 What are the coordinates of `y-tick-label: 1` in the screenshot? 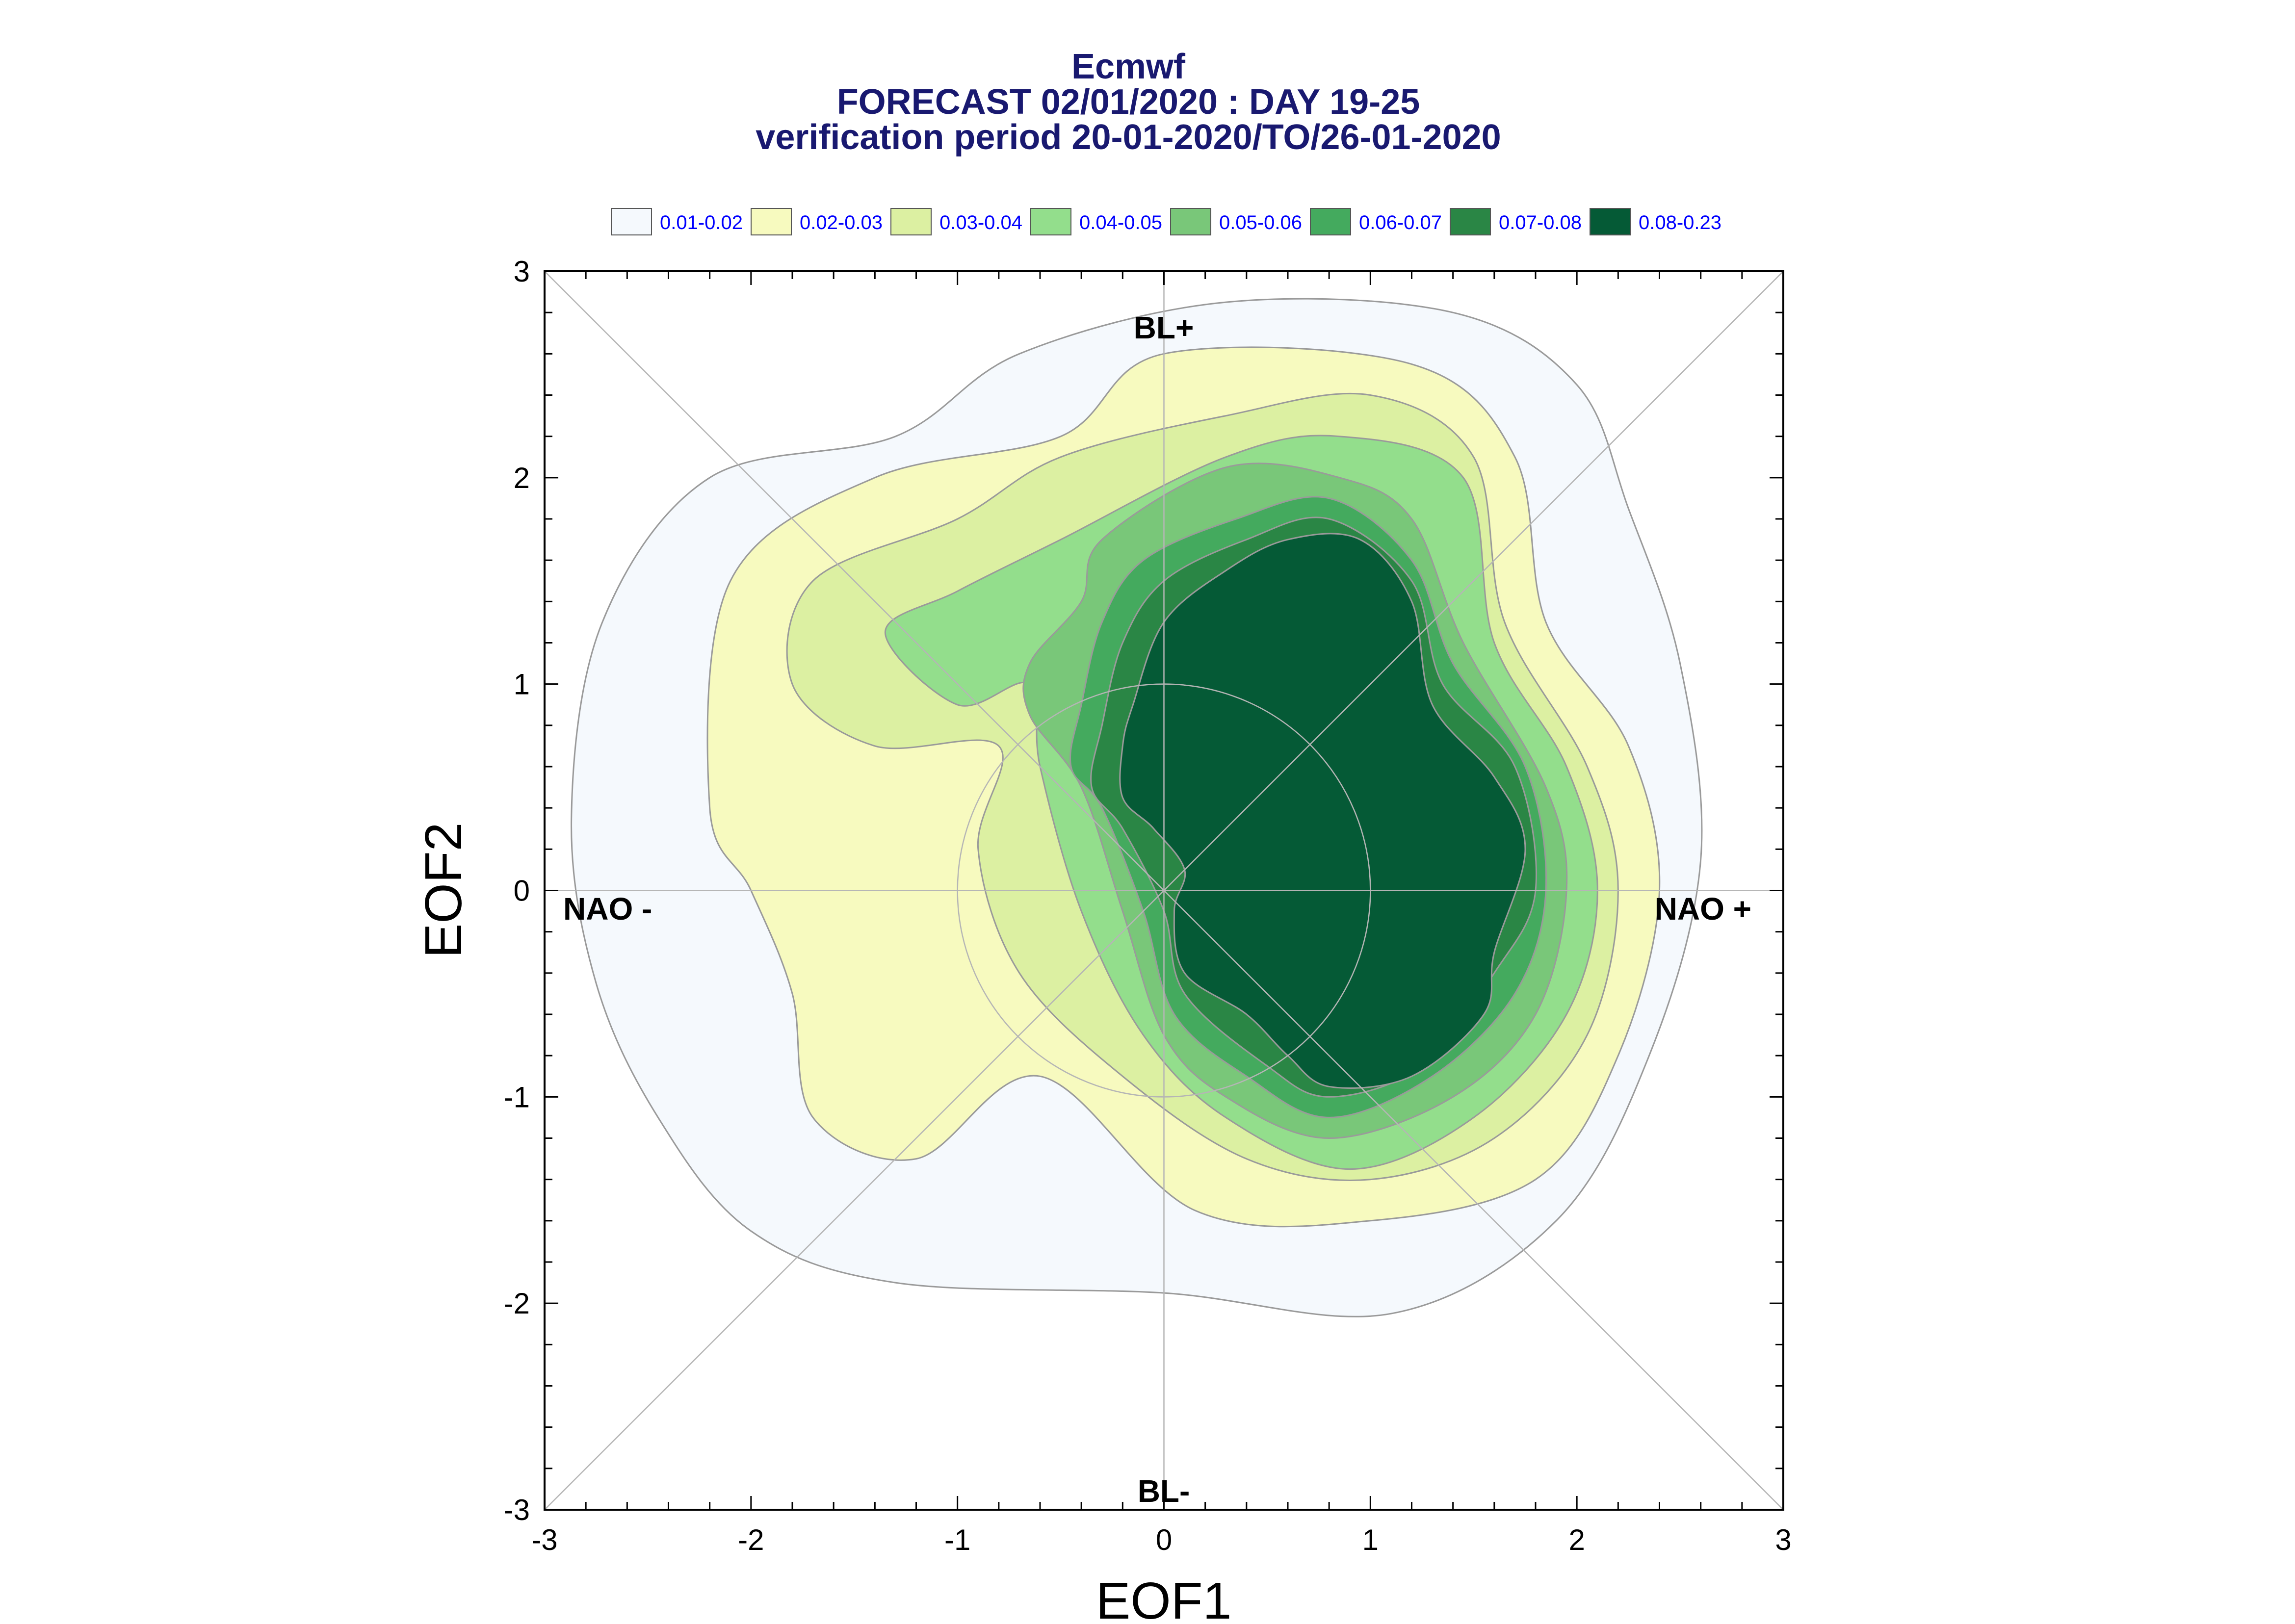 It's located at (522, 684).